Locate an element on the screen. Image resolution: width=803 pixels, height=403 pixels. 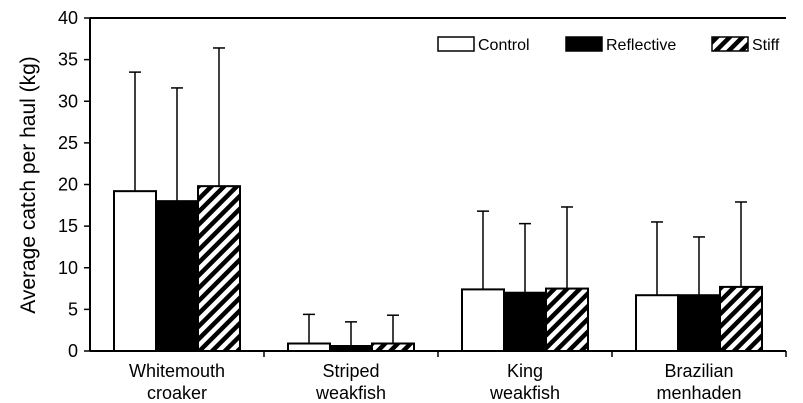
category-label-line: menhaden is located at coordinates (698, 393).